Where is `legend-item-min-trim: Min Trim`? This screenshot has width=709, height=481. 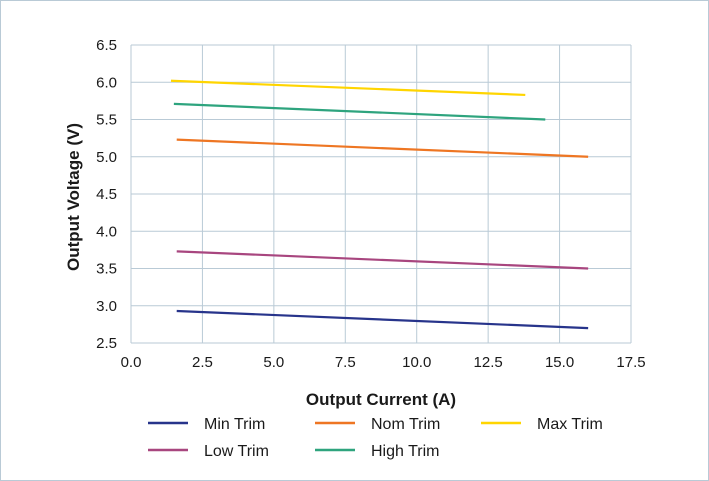
legend-item-min-trim: Min Trim is located at coordinates (206, 424).